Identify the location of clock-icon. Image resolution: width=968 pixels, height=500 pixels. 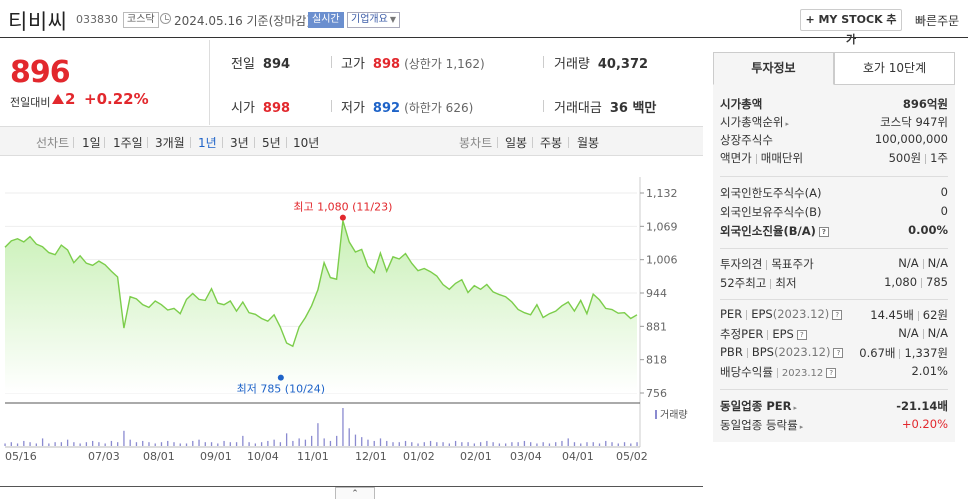
(165, 18).